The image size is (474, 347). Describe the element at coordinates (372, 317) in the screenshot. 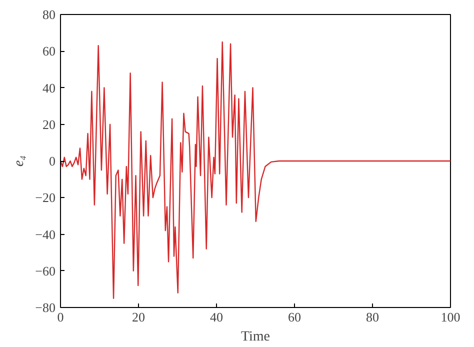

I see `x-tick-label: 80` at that location.